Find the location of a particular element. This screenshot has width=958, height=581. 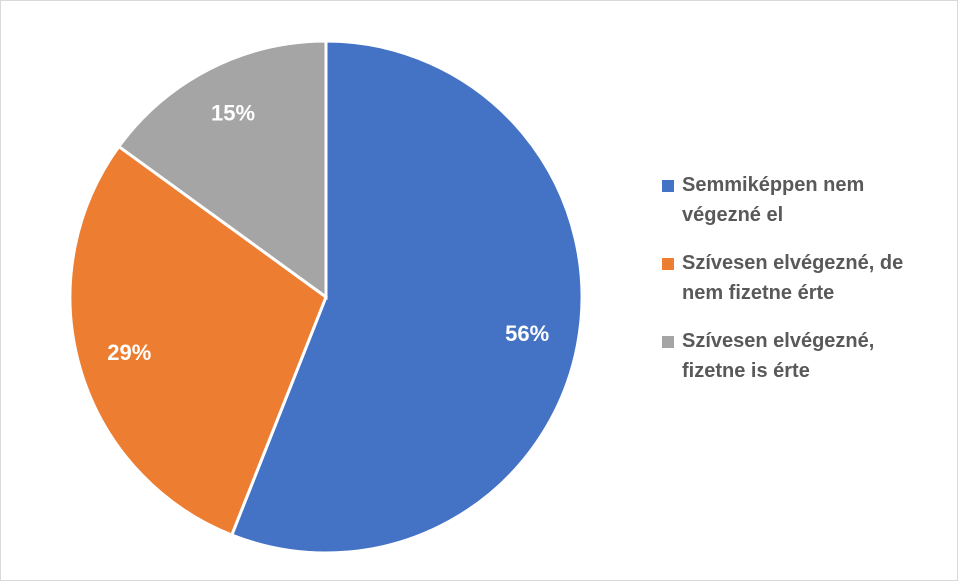

legend-label: Semmiképpen nem végezné el is located at coordinates (773, 200).